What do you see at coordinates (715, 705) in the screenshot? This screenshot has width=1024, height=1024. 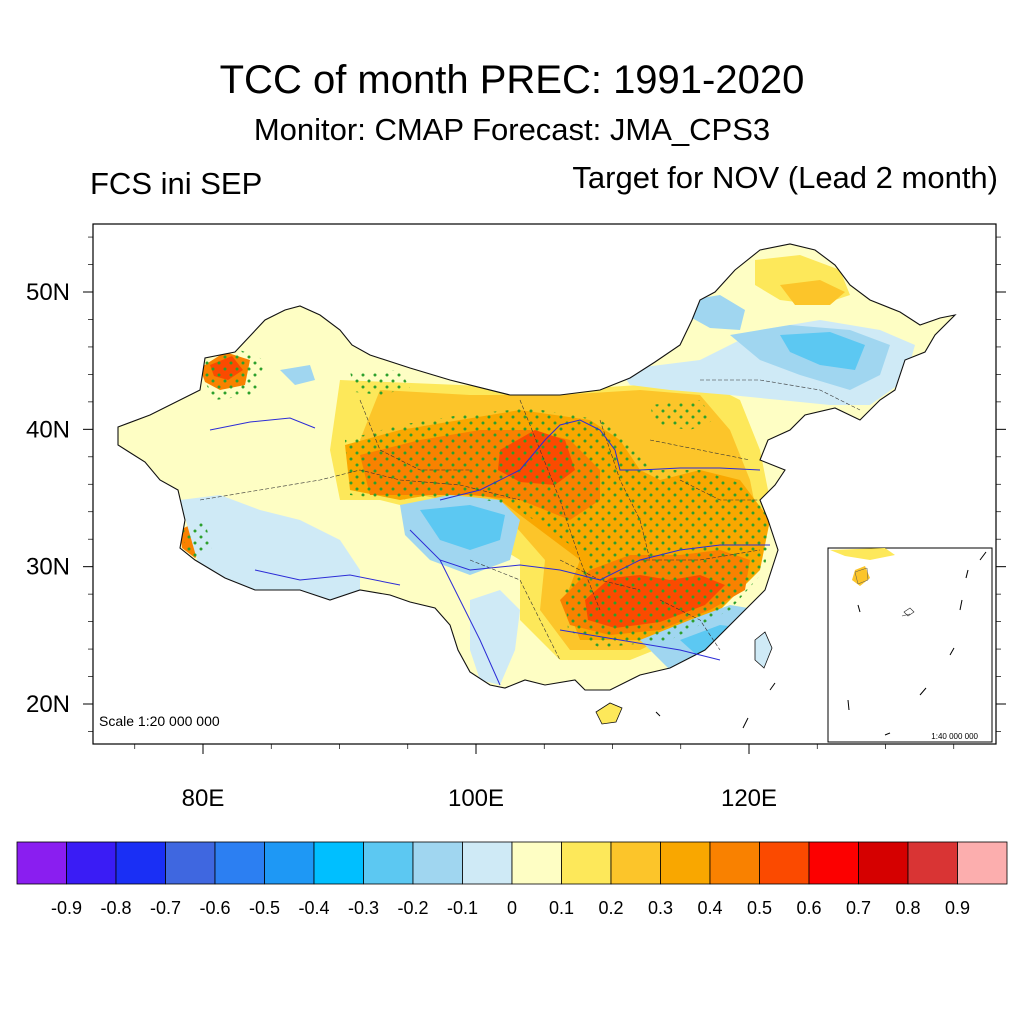 I see `boundary-dashes` at bounding box center [715, 705].